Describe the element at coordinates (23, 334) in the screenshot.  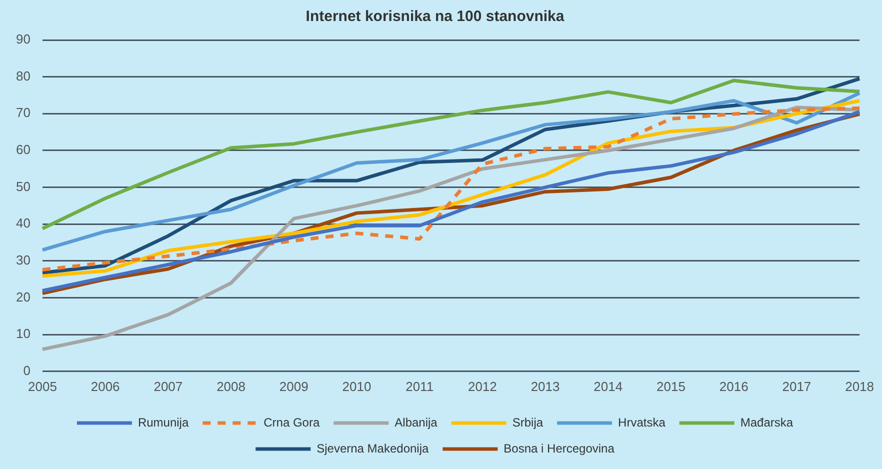
I see `y-tick-label: 10` at that location.